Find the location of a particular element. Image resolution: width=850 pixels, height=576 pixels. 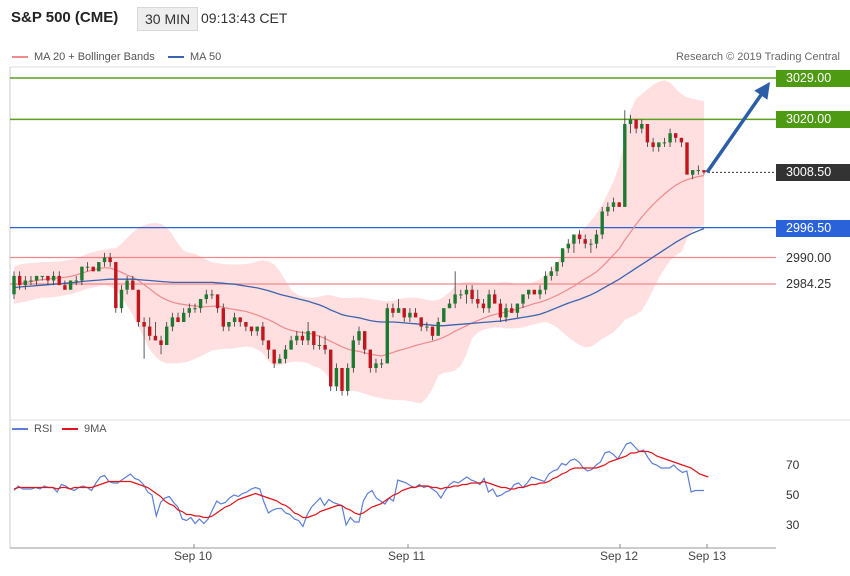

rsi-ma-swatch is located at coordinates (70, 429).